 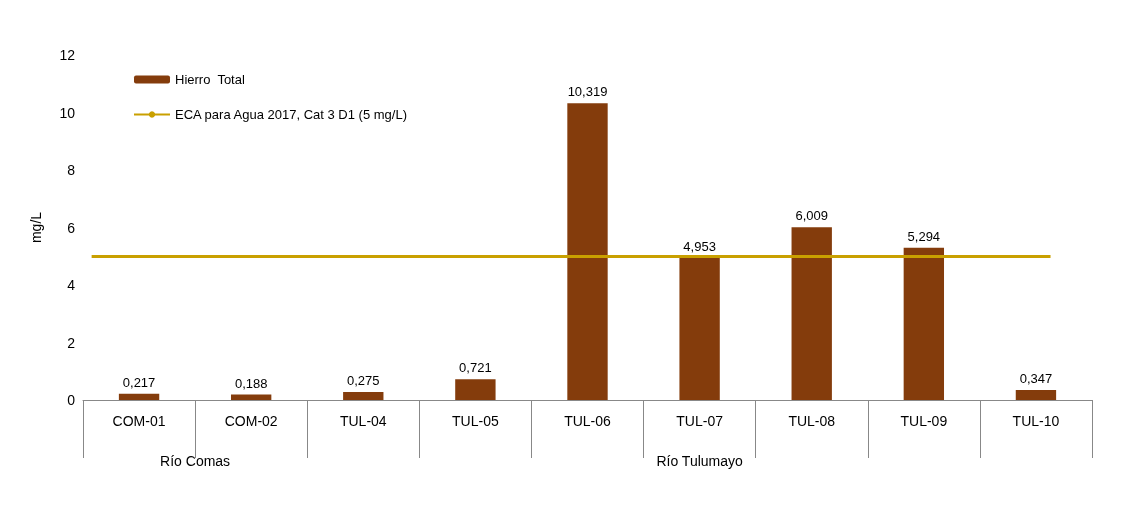 I want to click on data-label: 0,347, so click(x=1036, y=379).